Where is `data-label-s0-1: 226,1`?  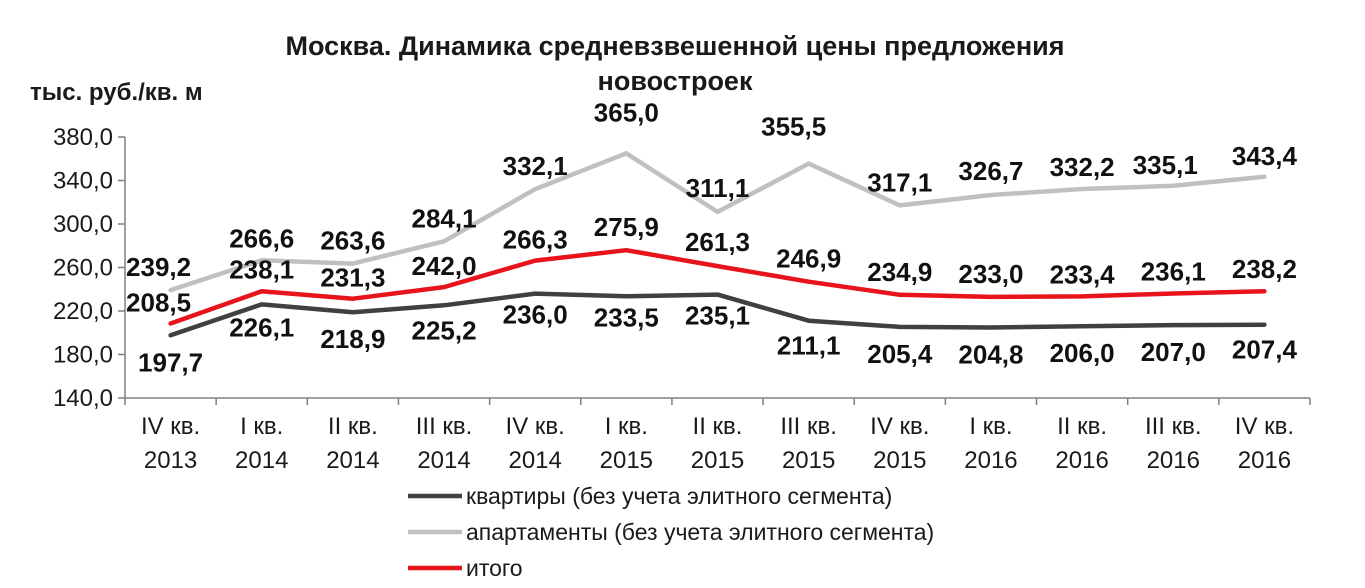
data-label-s0-1: 226,1 is located at coordinates (261, 327).